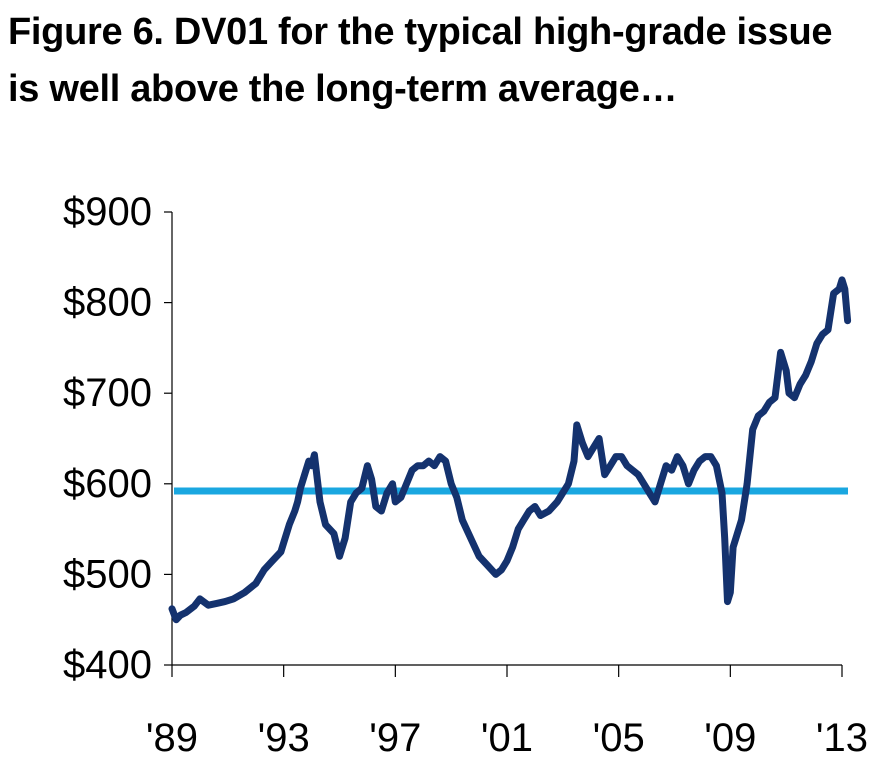 This screenshot has height=760, width=870. I want to click on y-tick-label: $400, so click(107, 665).